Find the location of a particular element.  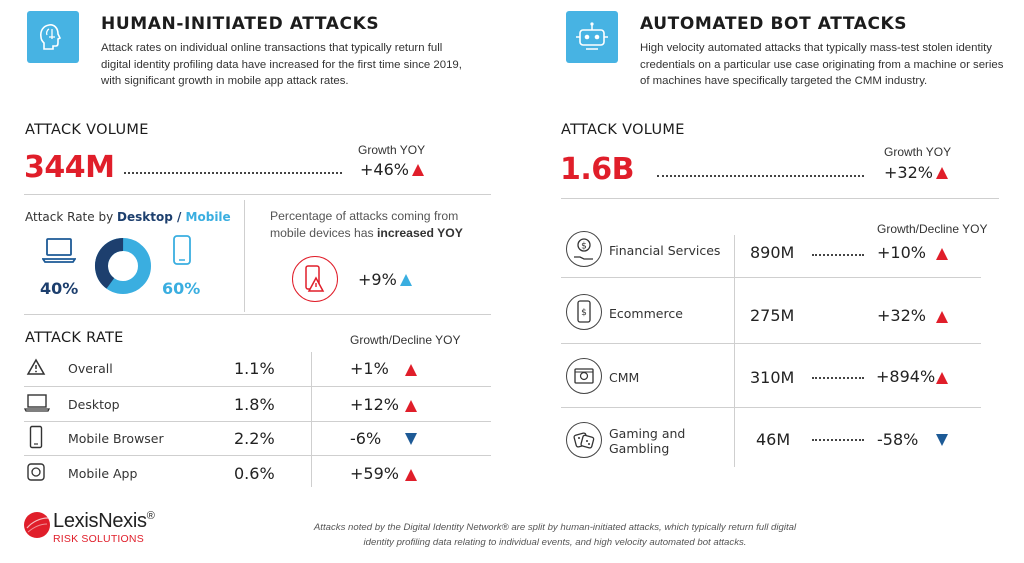

rate-label: Desktop is located at coordinates (94, 404).